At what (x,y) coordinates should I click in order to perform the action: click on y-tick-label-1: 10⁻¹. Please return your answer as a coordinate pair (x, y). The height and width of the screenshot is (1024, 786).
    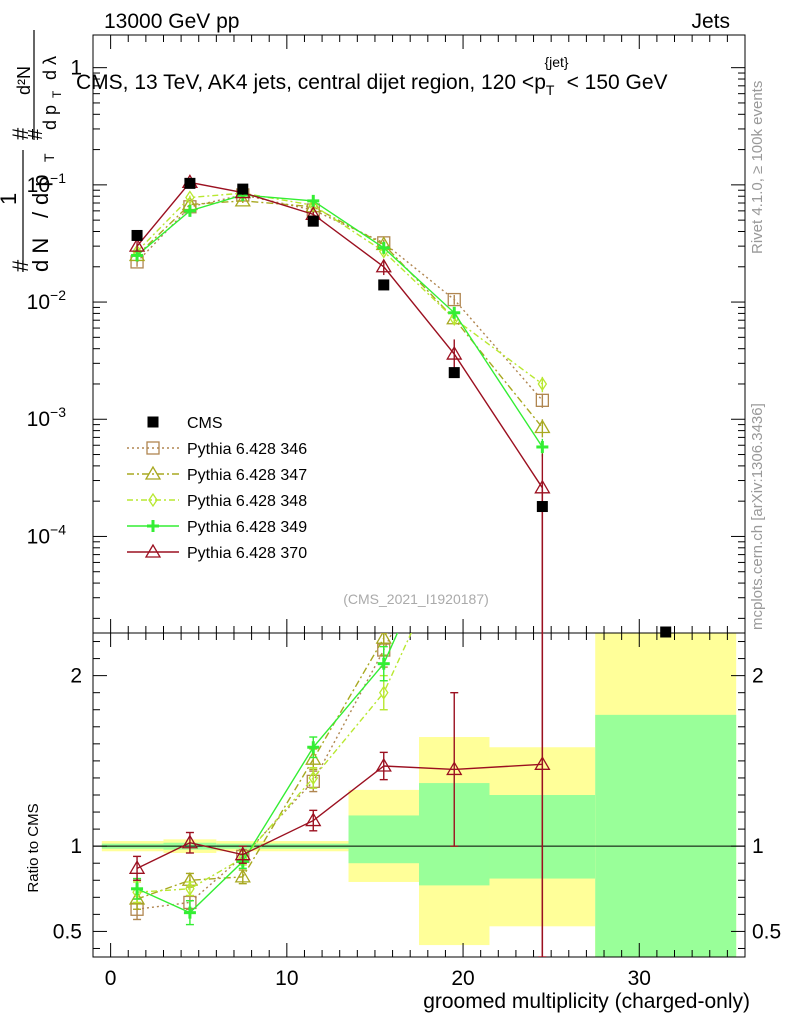
    Looking at the image, I should click on (47, 183).